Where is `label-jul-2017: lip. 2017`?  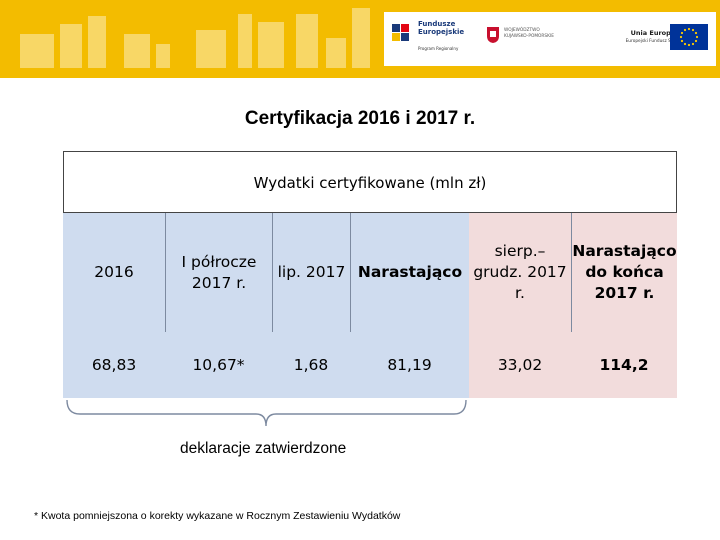 label-jul-2017: lip. 2017 is located at coordinates (311, 272).